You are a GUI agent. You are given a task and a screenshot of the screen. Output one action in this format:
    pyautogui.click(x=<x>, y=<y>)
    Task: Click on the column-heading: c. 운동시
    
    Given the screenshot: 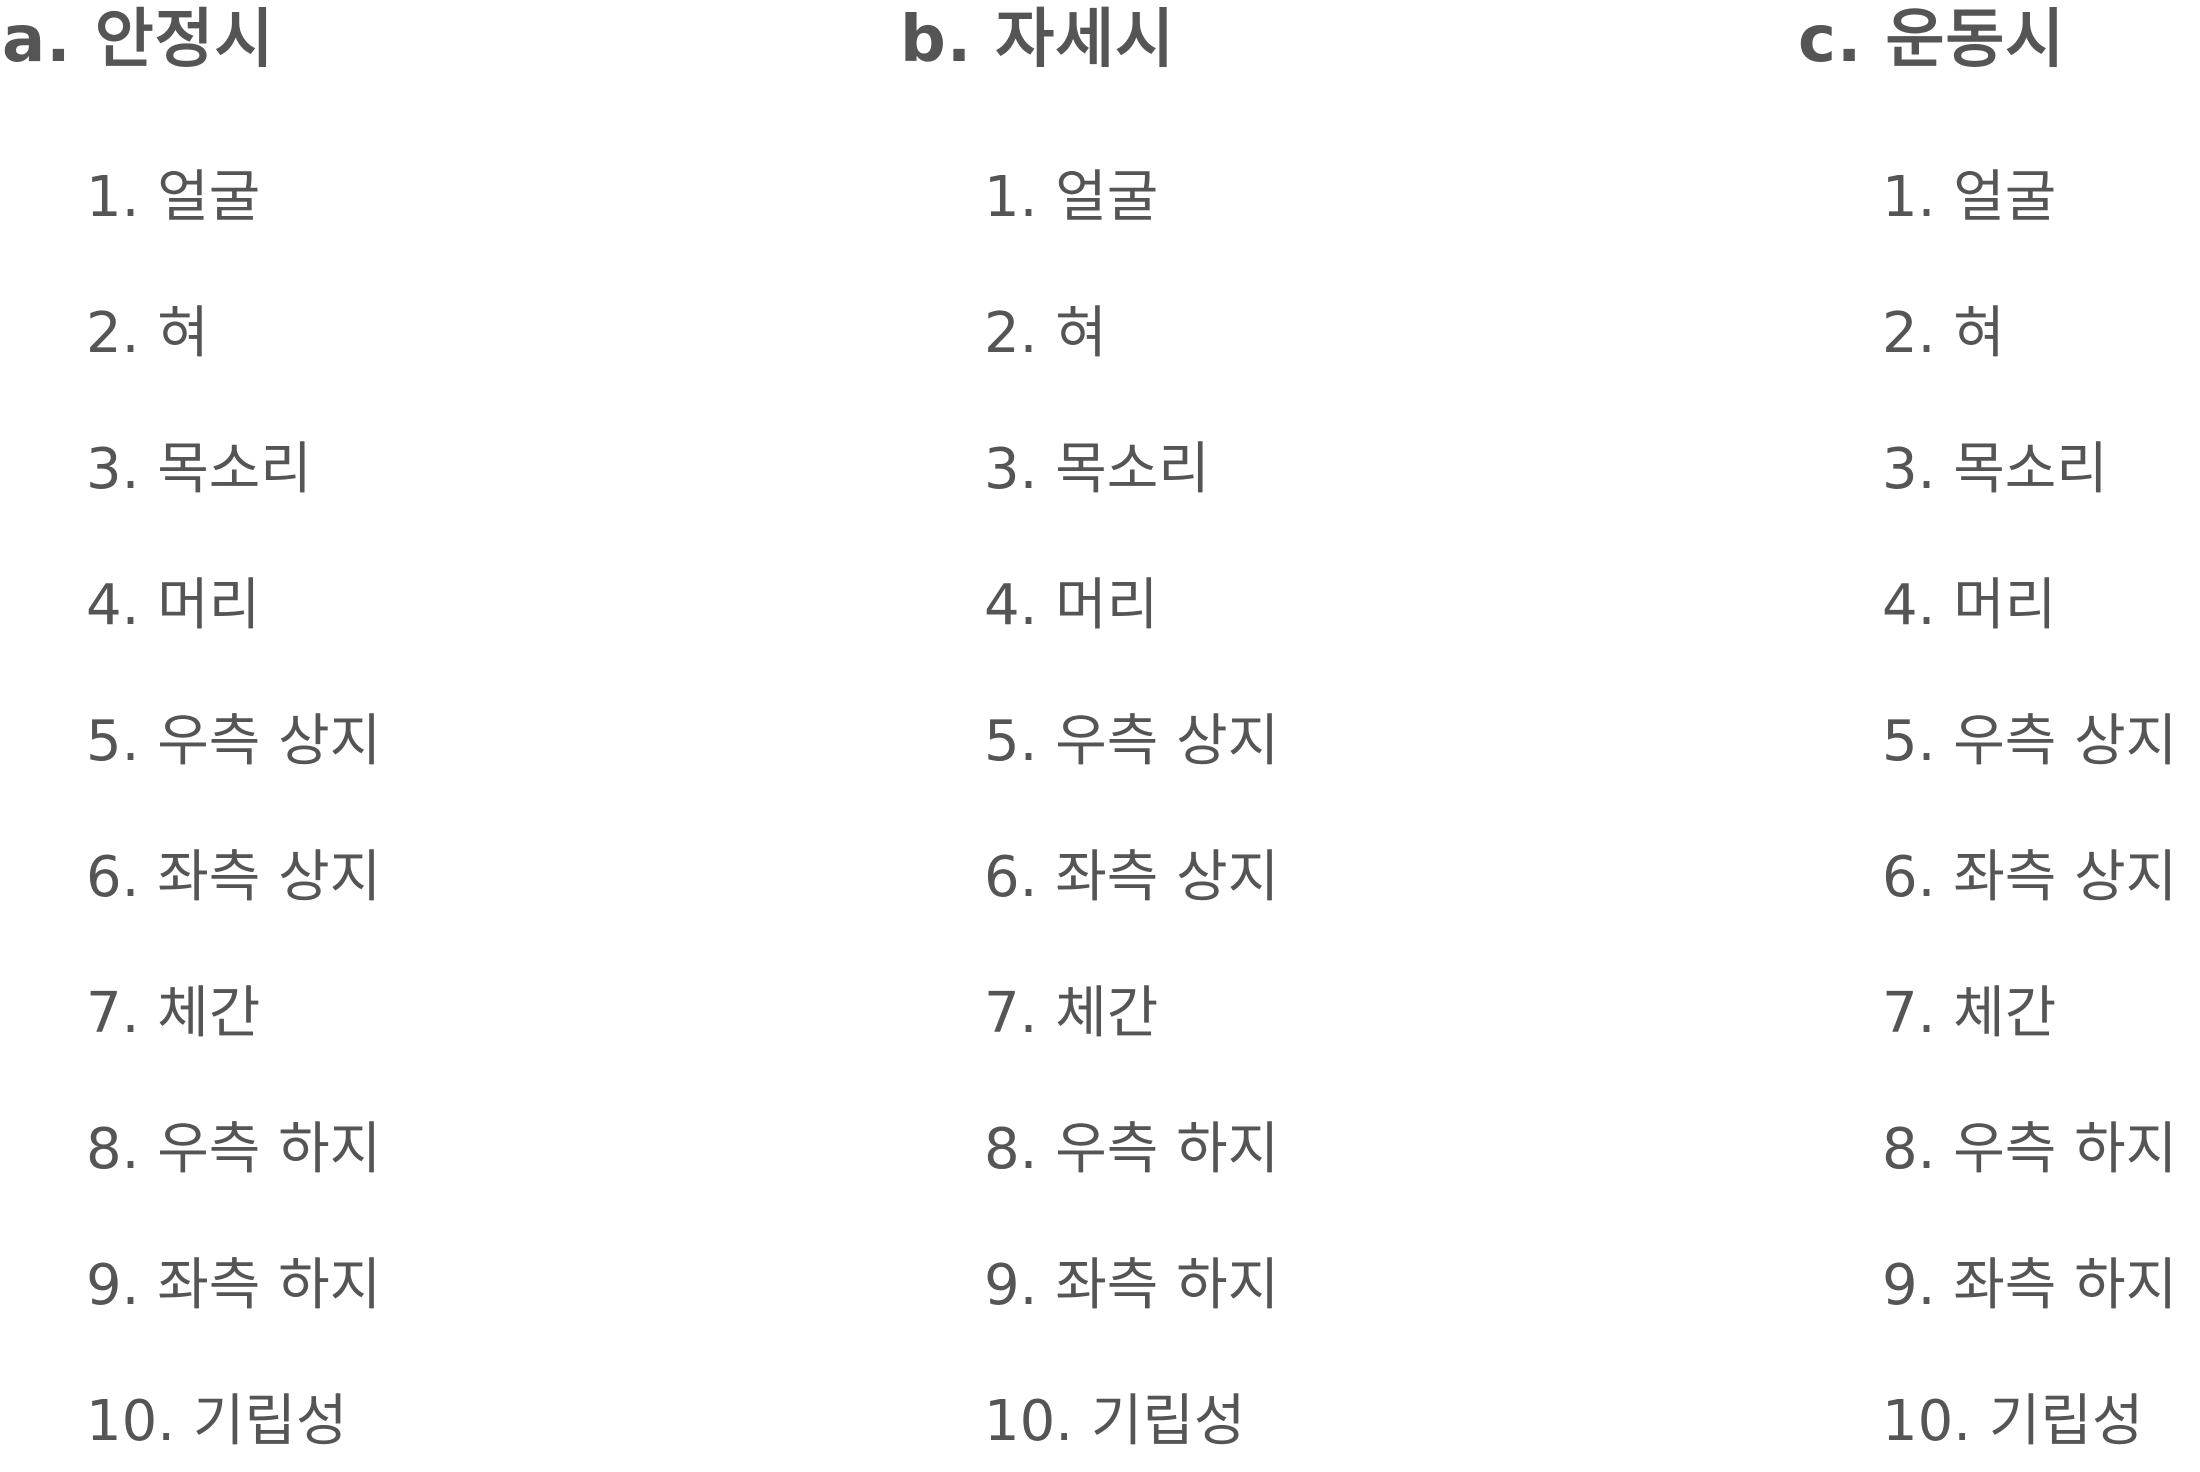 What is the action you would take?
    pyautogui.click(x=1932, y=40)
    